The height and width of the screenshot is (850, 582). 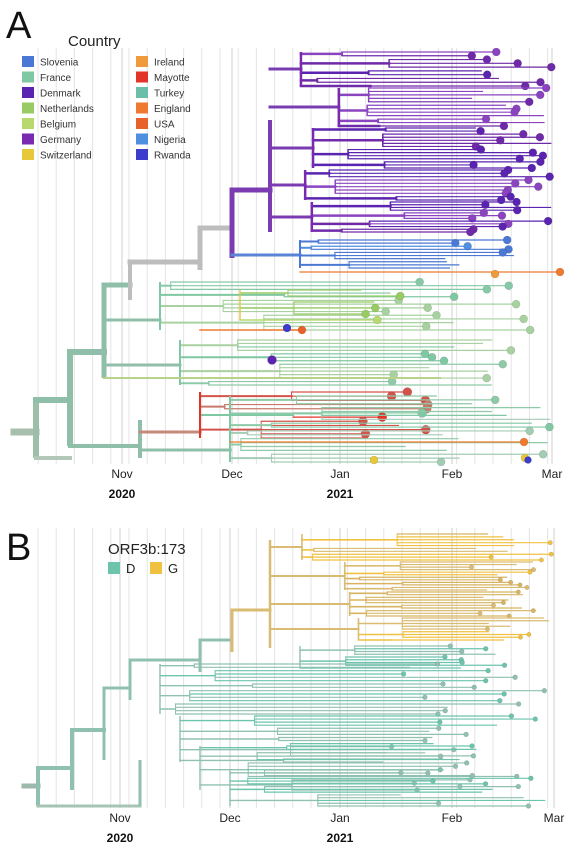 I want to click on legend-swatch-belgium, so click(x=28, y=123).